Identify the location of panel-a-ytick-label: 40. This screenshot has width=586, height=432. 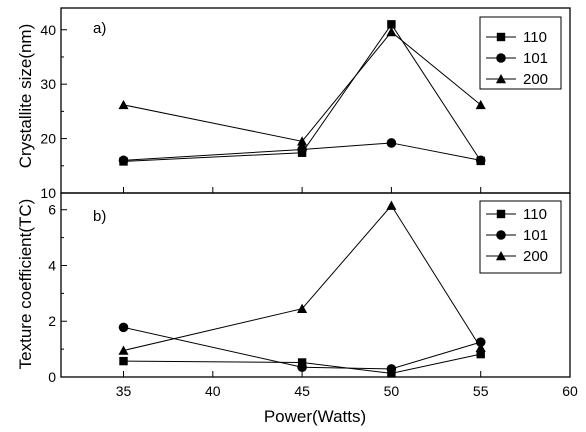
(48, 30).